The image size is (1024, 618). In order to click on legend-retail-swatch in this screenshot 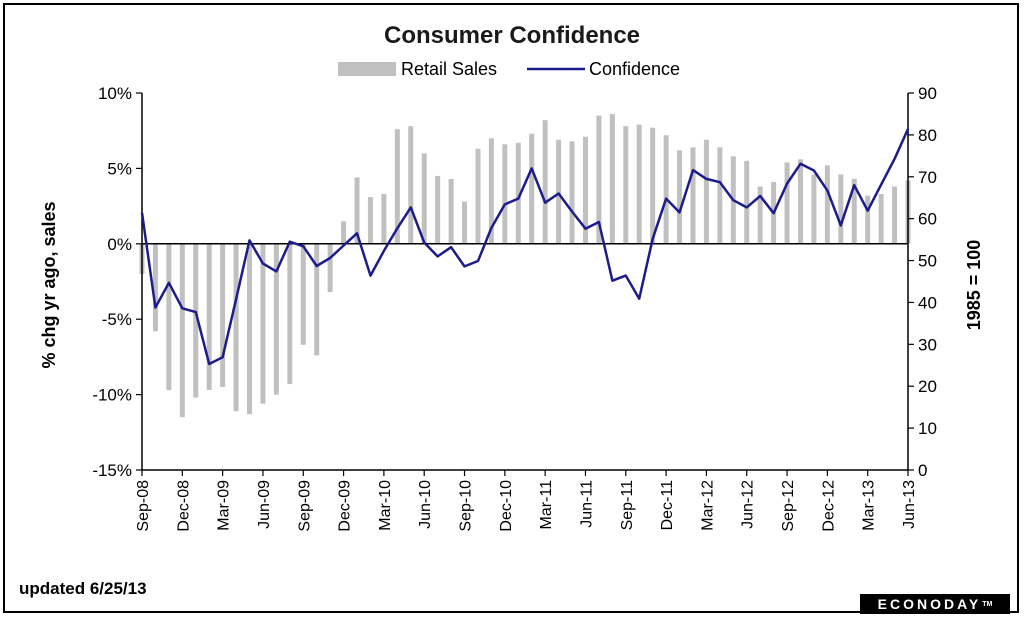, I will do `click(367, 69)`.